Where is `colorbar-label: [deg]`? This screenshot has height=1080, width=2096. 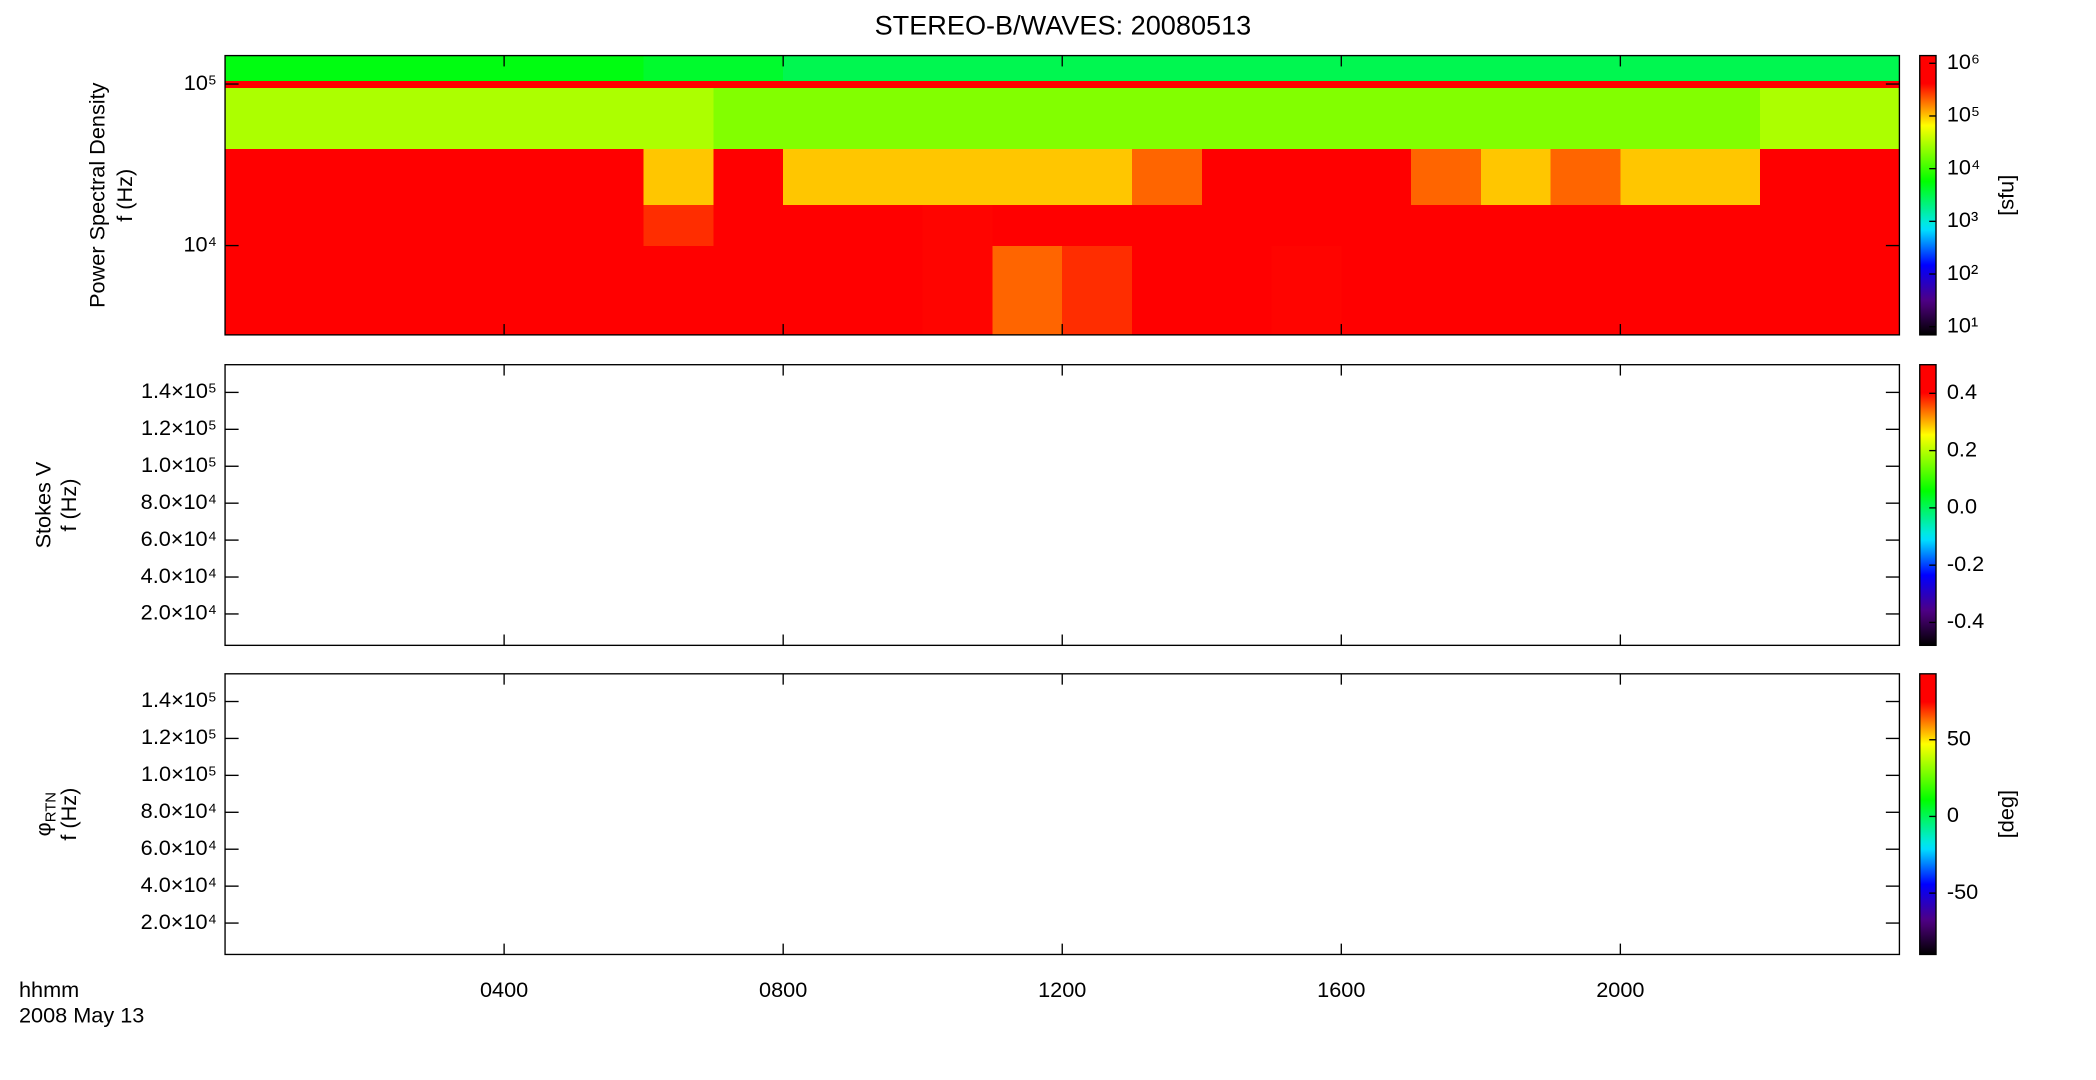 colorbar-label: [deg] is located at coordinates (2006, 814).